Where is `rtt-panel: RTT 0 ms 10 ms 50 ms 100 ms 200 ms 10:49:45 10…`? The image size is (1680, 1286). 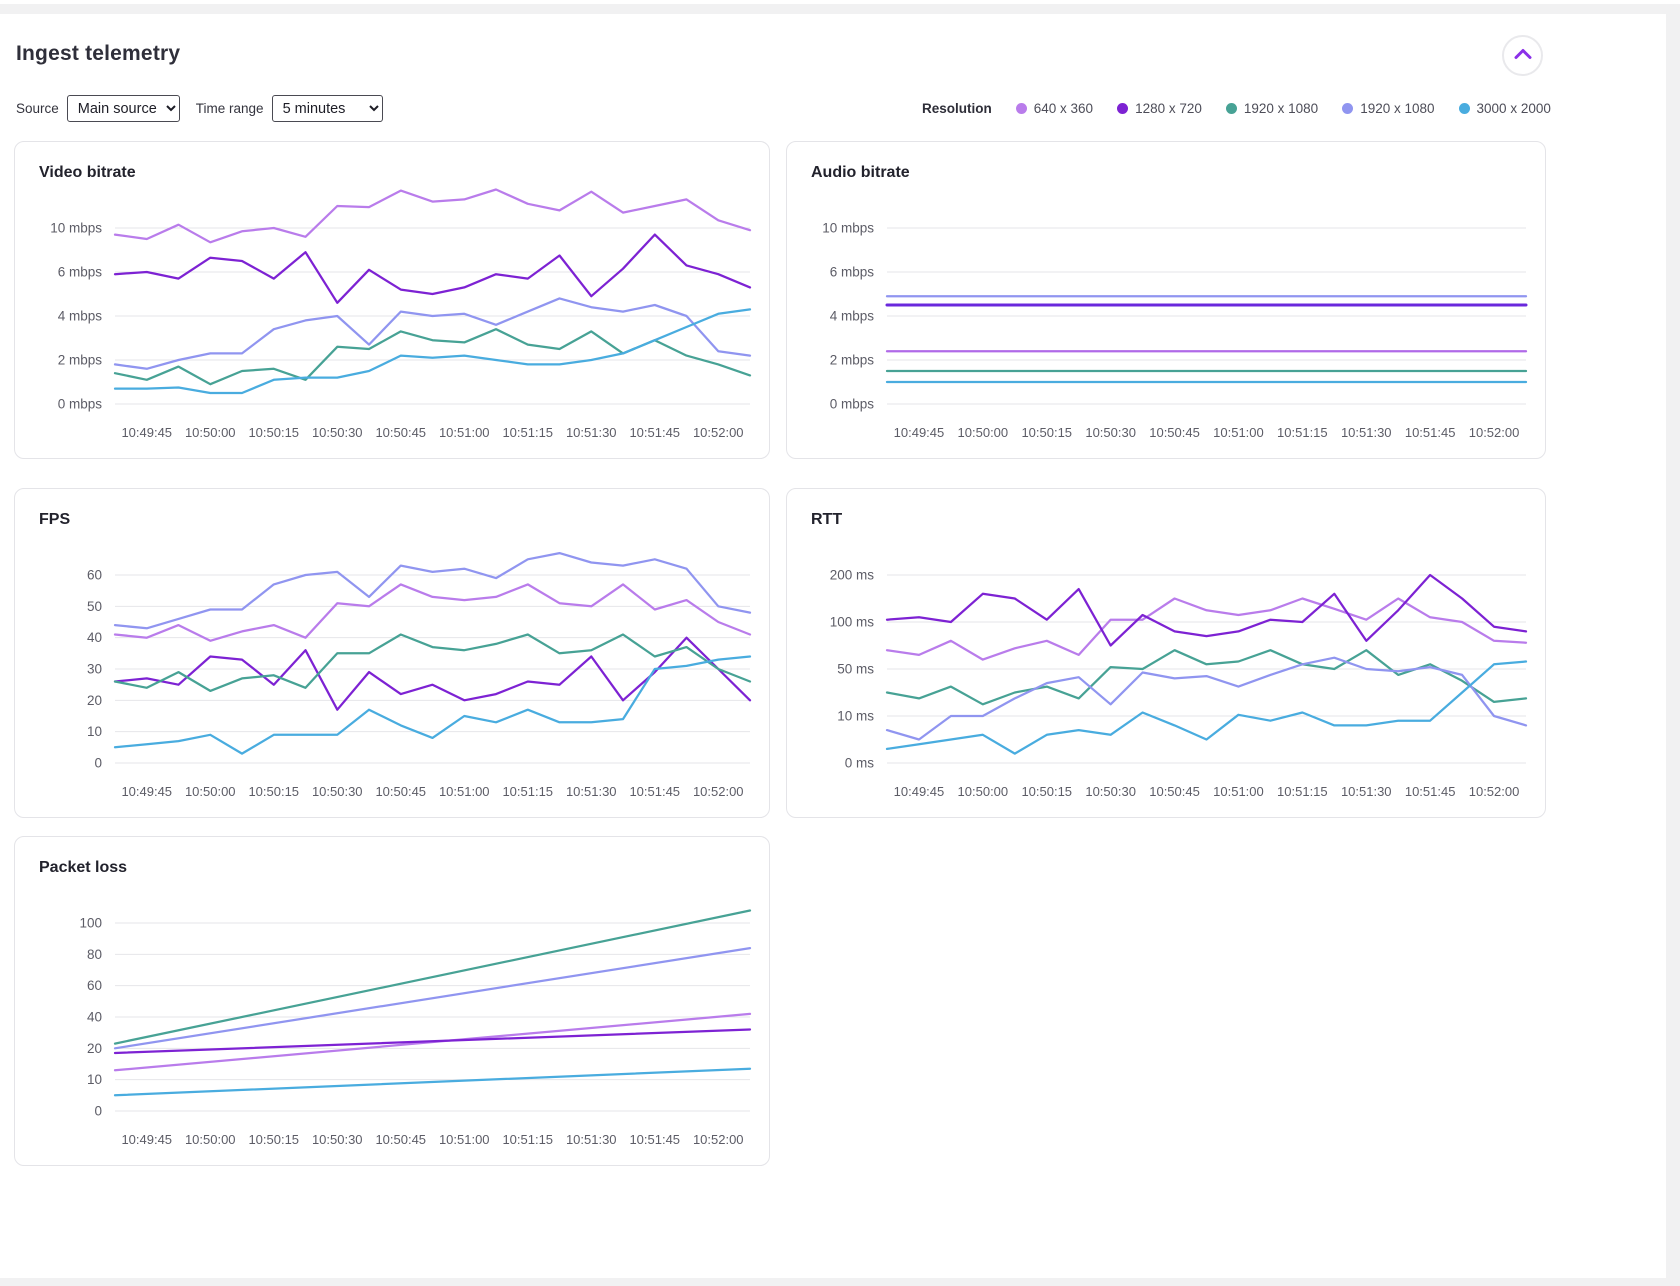 rtt-panel: RTT 0 ms 10 ms 50 ms 100 ms 200 ms 10:49:45 10… is located at coordinates (1166, 653).